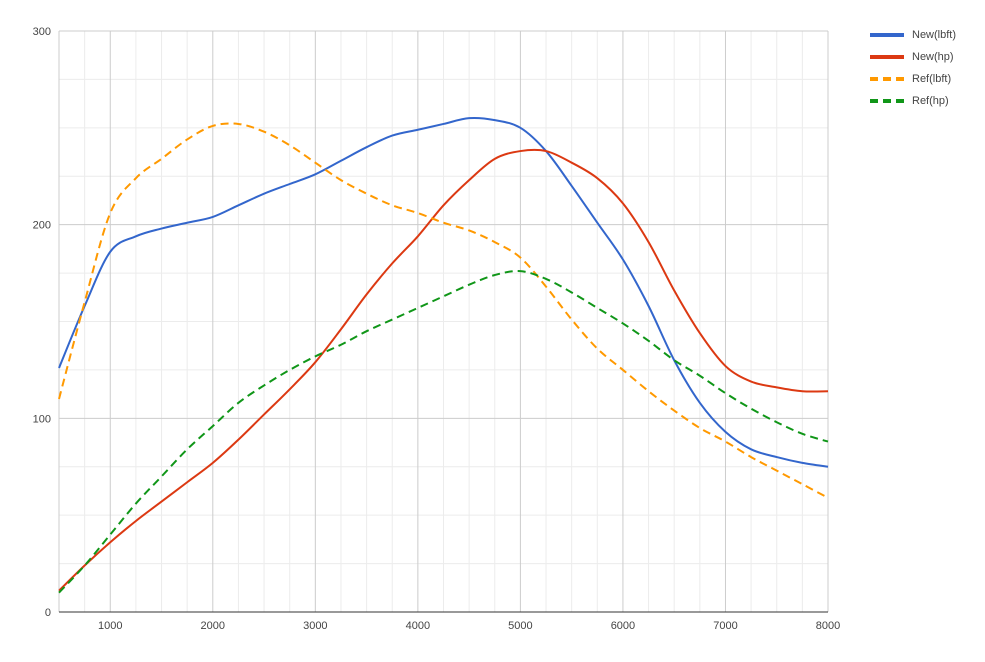 This screenshot has width=985, height=662. I want to click on x-tick-label: 4000, so click(418, 626).